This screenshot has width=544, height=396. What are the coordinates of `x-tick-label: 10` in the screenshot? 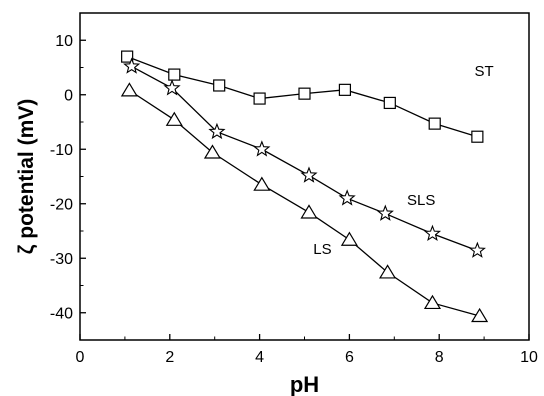 It's located at (529, 357).